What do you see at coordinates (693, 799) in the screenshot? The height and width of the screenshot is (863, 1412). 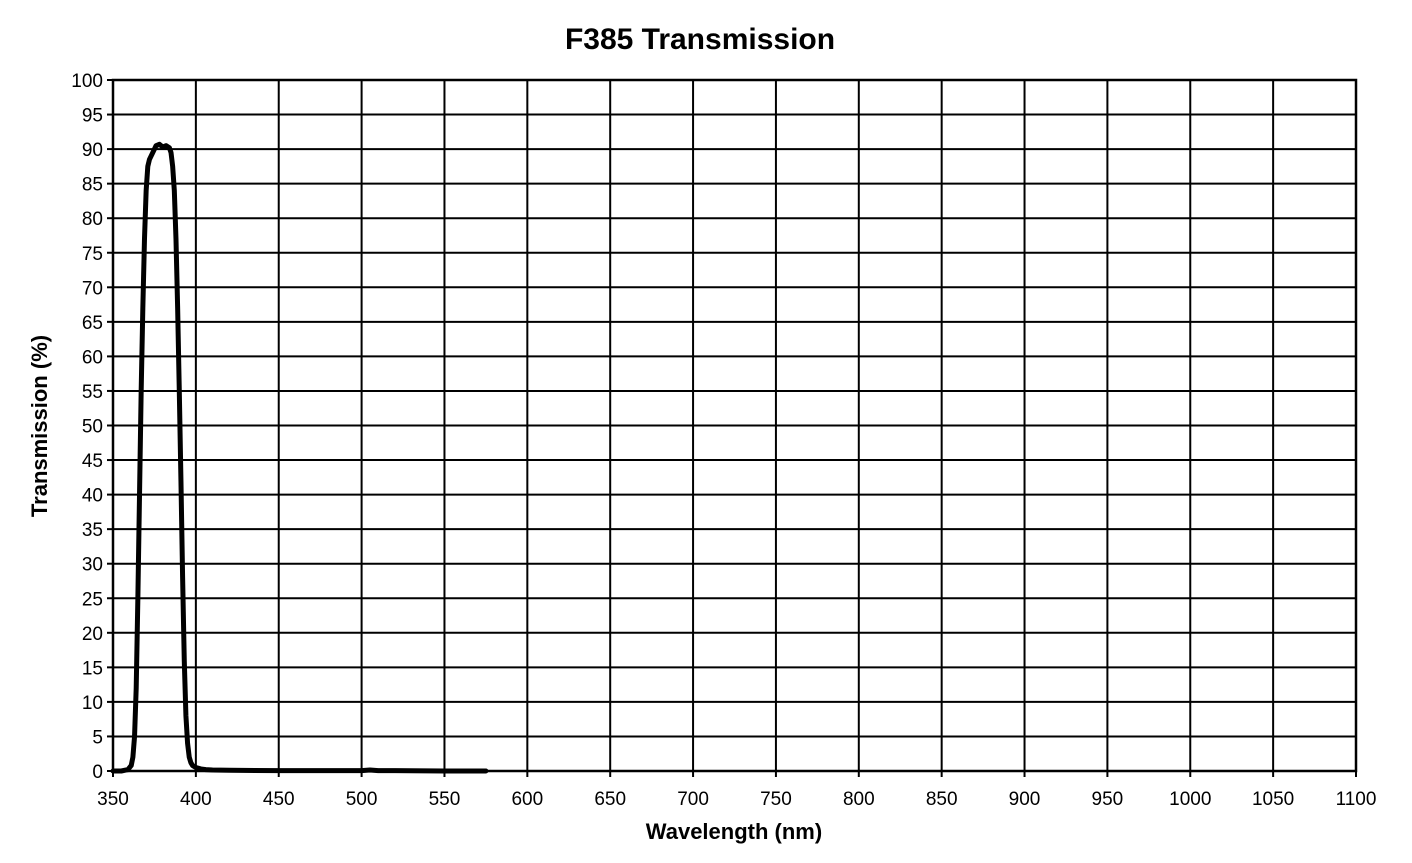 I see `x-tick-label: 700` at bounding box center [693, 799].